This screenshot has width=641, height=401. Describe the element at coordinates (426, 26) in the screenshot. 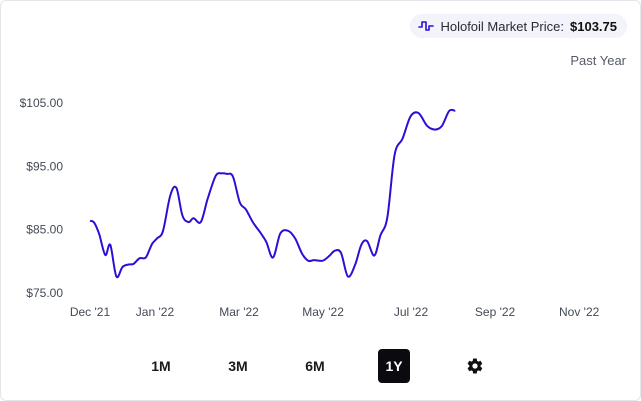

I see `price-trend-icon` at that location.